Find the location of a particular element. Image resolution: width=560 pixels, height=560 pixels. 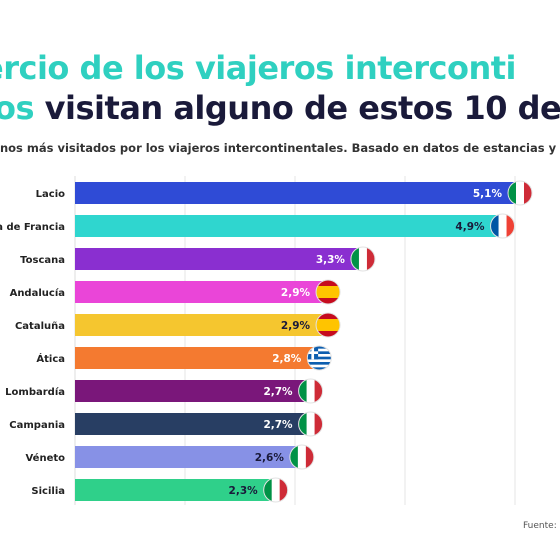

bar-row: Lombardía 2,7% is located at coordinates (164, 391).